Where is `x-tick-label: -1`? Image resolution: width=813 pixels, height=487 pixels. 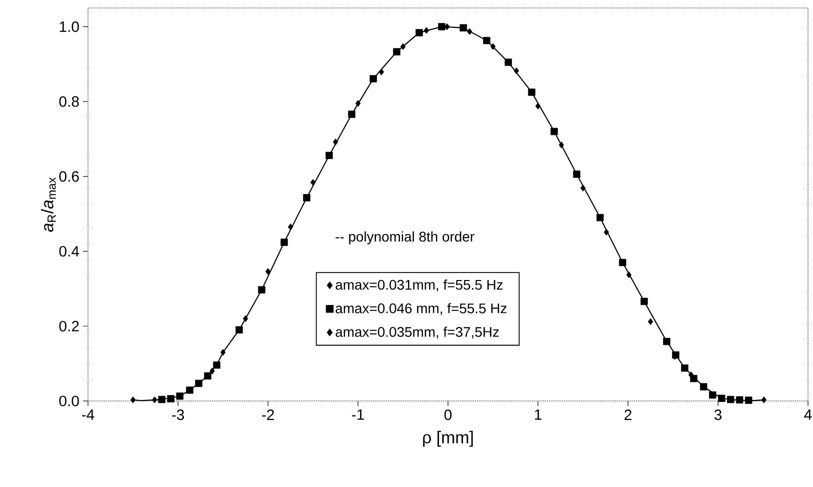 x-tick-label: -1 is located at coordinates (358, 415).